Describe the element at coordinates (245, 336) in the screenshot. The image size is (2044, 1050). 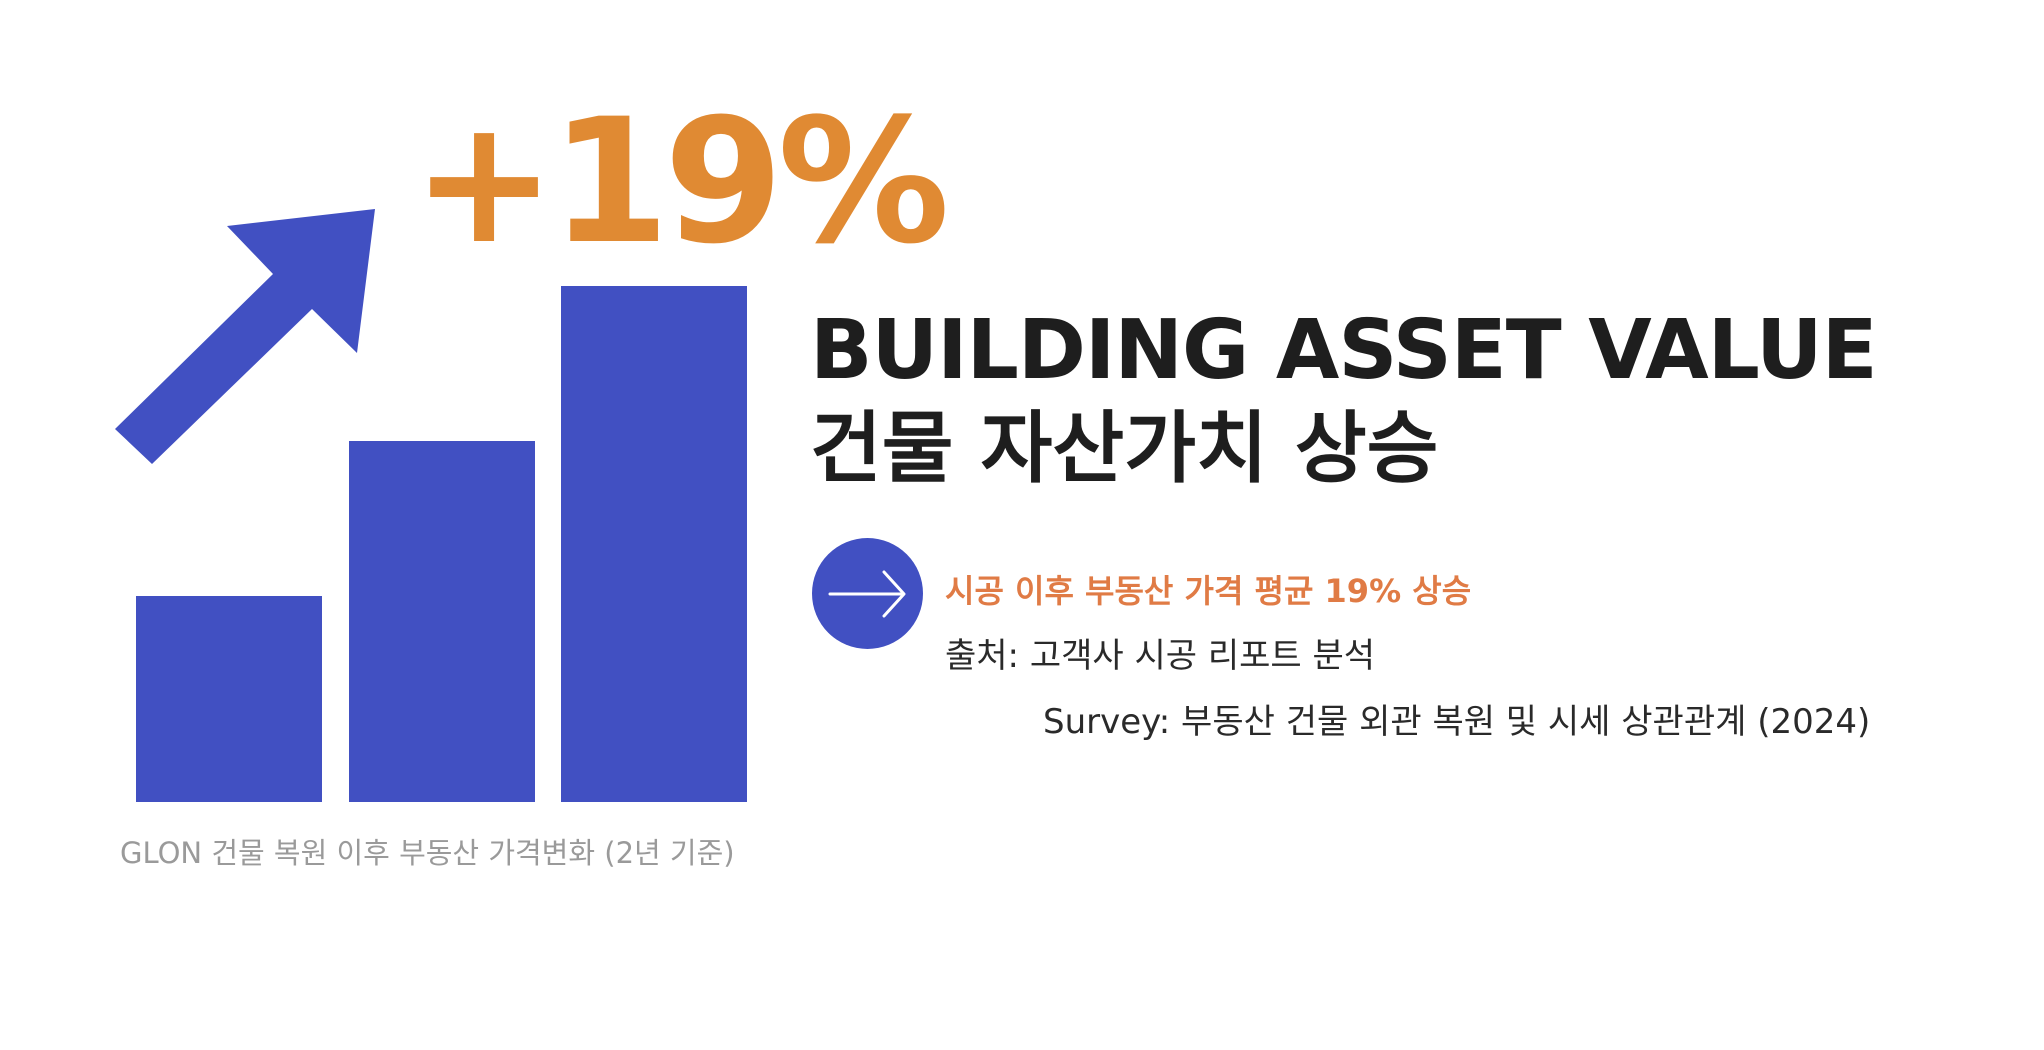
I see `trend-up-arrow-icon` at that location.